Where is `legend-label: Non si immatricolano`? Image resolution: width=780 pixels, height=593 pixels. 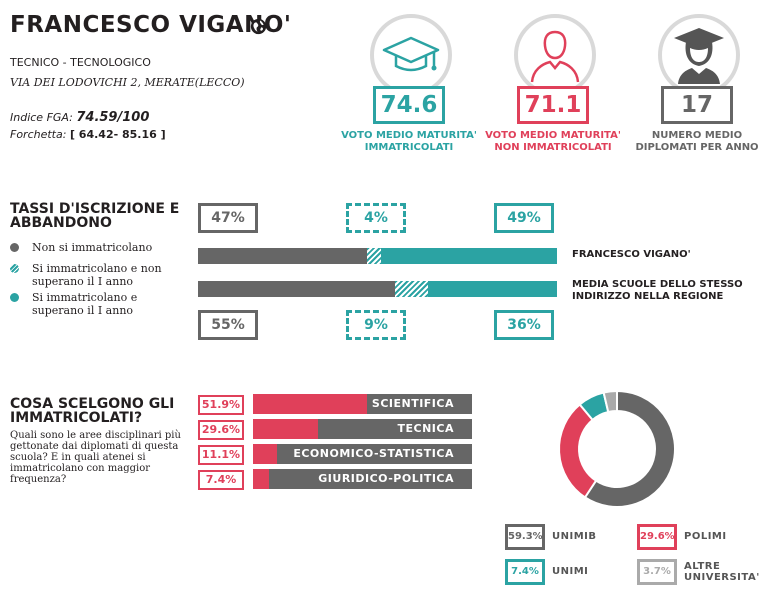
legend-label: Non si immatricolano is located at coordinates (92, 247).